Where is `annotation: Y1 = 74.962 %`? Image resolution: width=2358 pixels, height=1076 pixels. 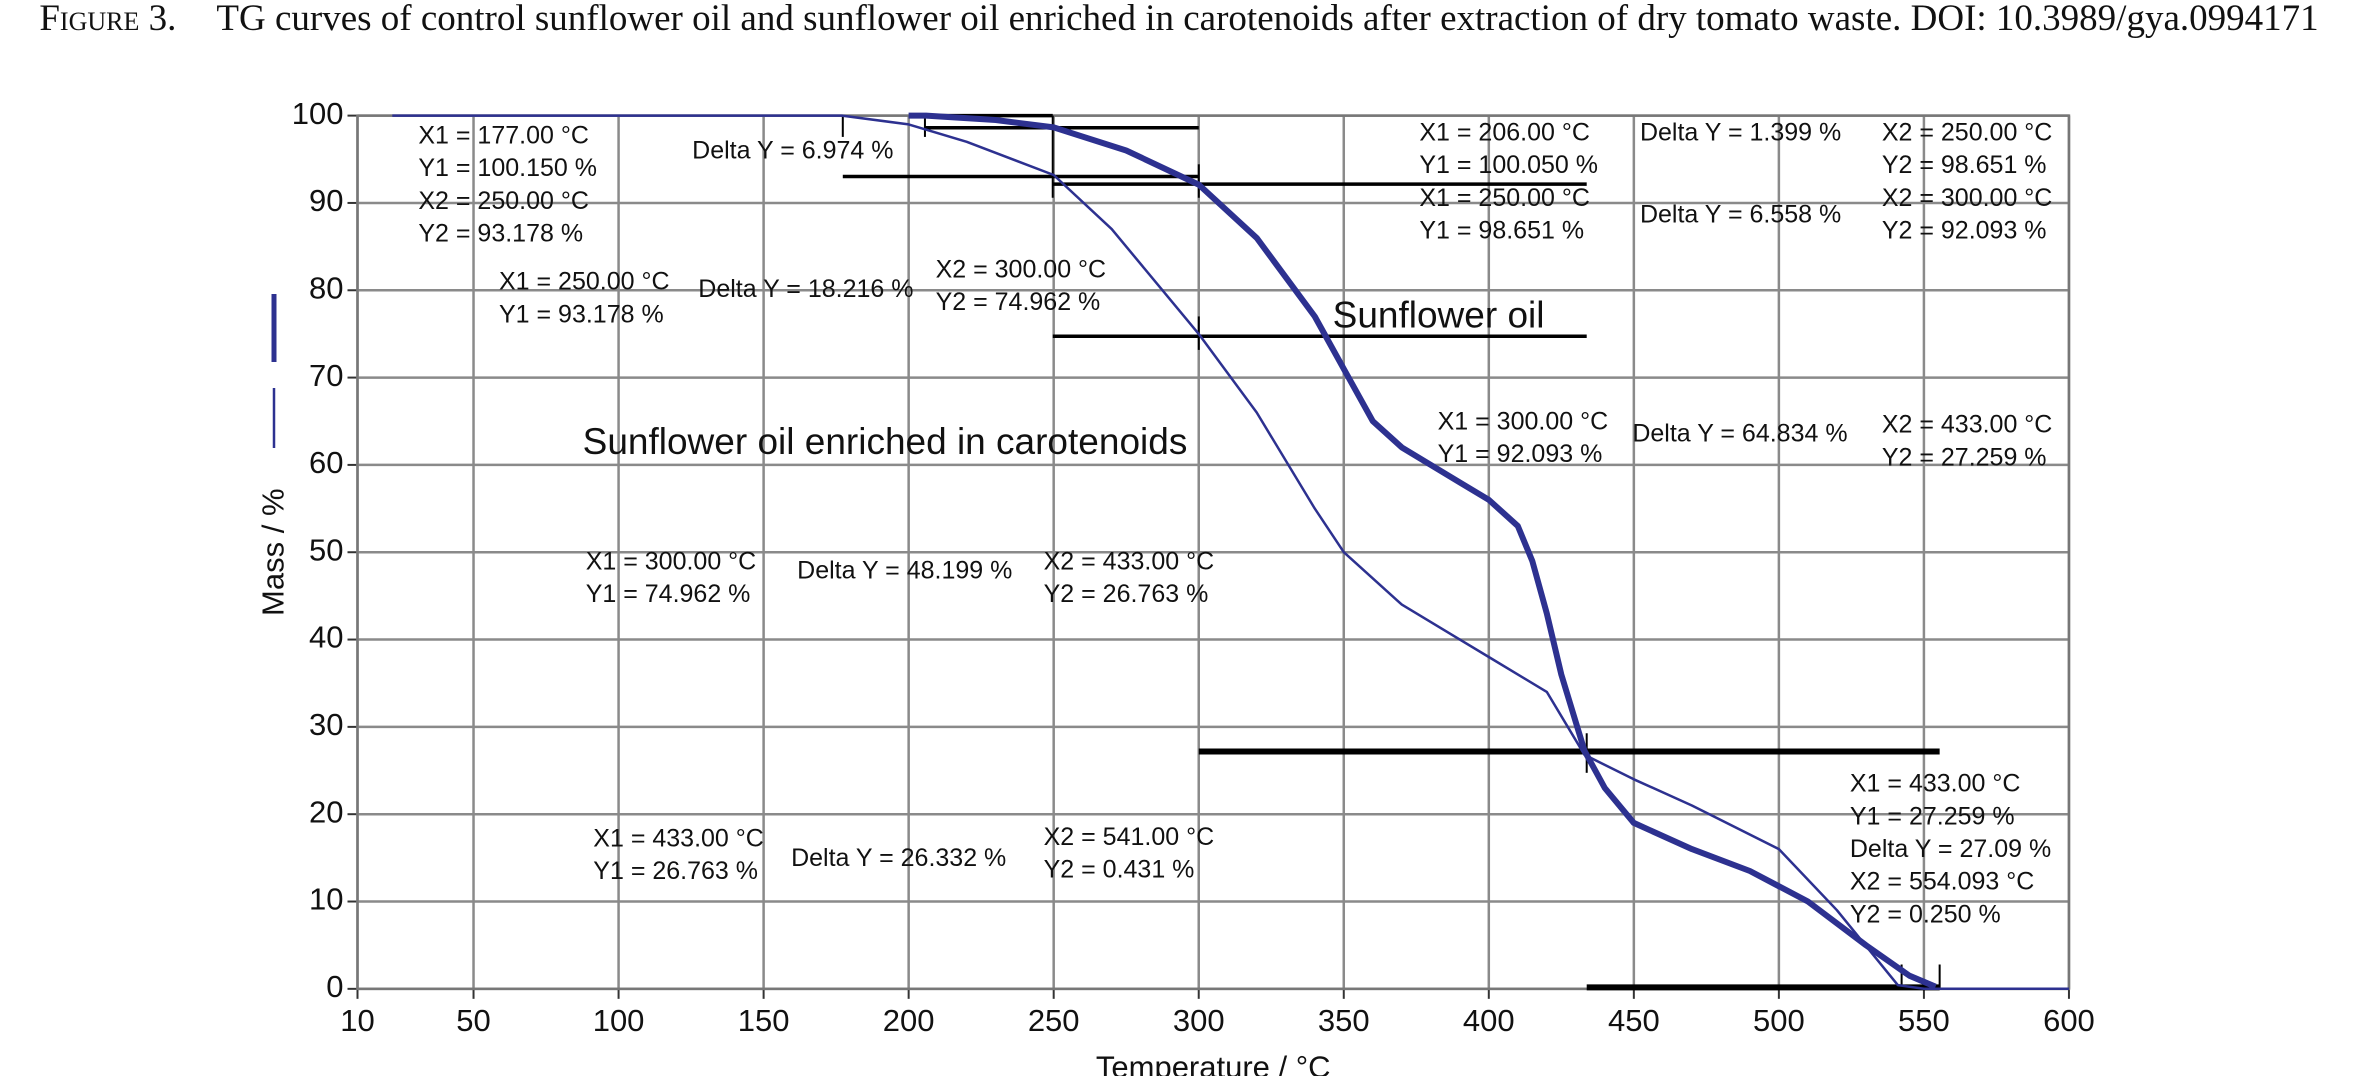 annotation: Y1 = 74.962 % is located at coordinates (668, 594).